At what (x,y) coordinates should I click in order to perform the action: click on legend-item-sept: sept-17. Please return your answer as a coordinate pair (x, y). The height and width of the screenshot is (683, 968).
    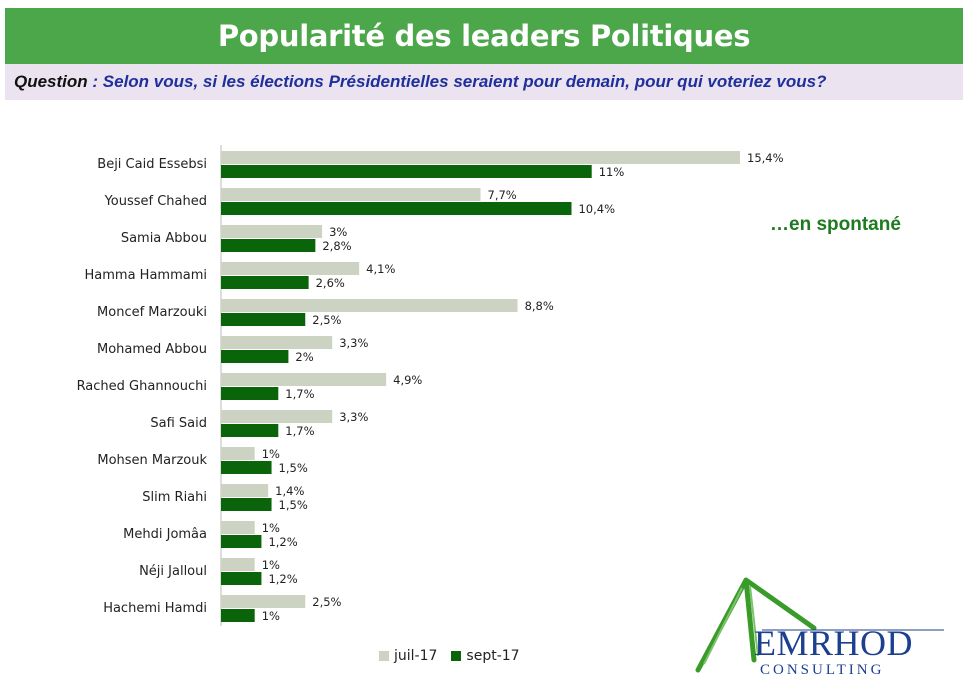
    Looking at the image, I should click on (485, 656).